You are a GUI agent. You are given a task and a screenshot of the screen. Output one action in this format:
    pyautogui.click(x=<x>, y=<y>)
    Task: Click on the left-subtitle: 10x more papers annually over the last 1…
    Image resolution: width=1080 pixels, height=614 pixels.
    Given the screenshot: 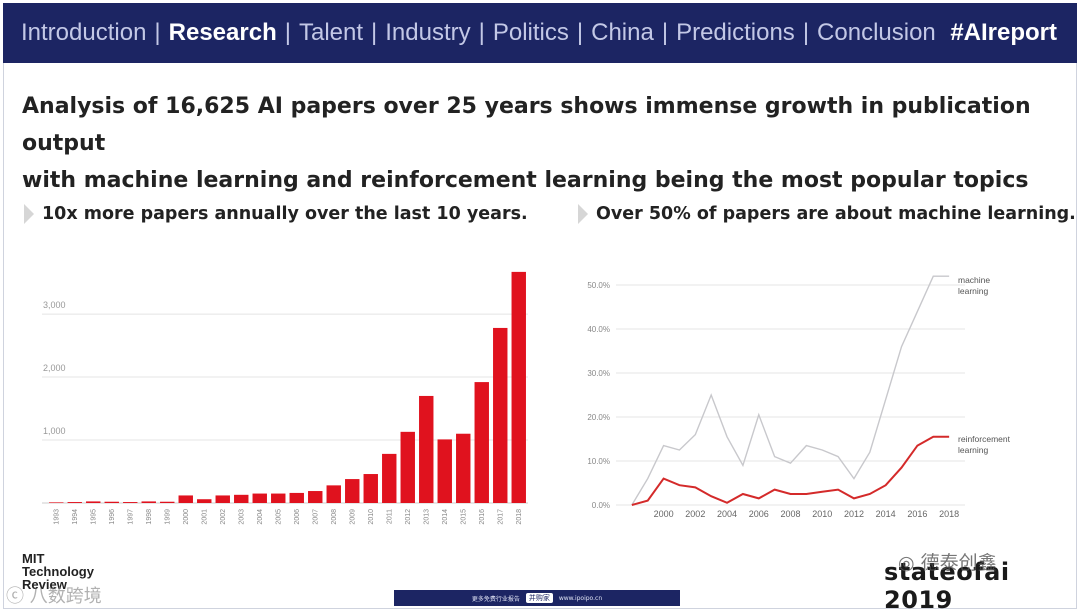 What is the action you would take?
    pyautogui.click(x=276, y=214)
    